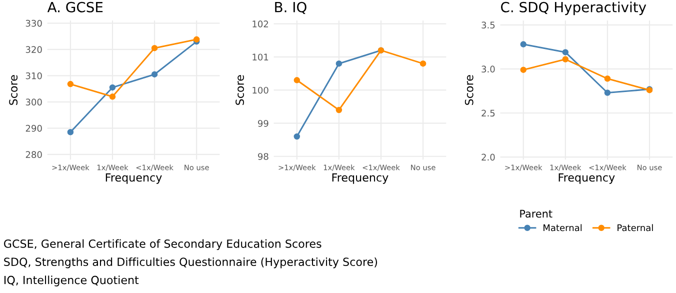  I want to click on y-tick-label: 330, so click(34, 23).